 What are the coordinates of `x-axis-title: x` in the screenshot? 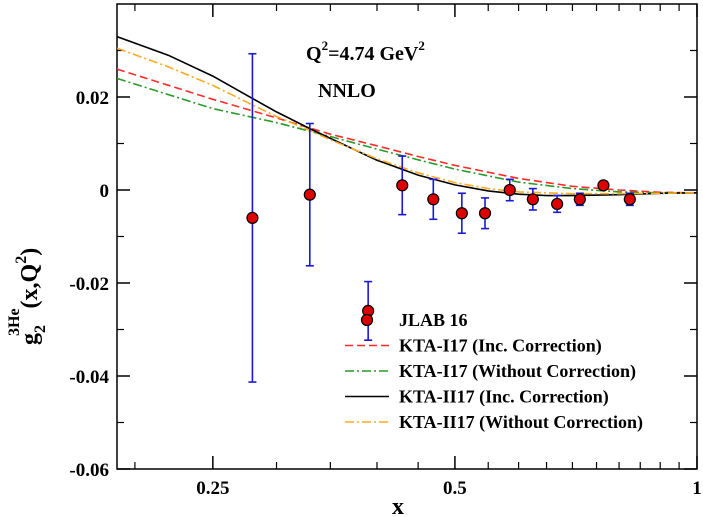 It's located at (398, 505).